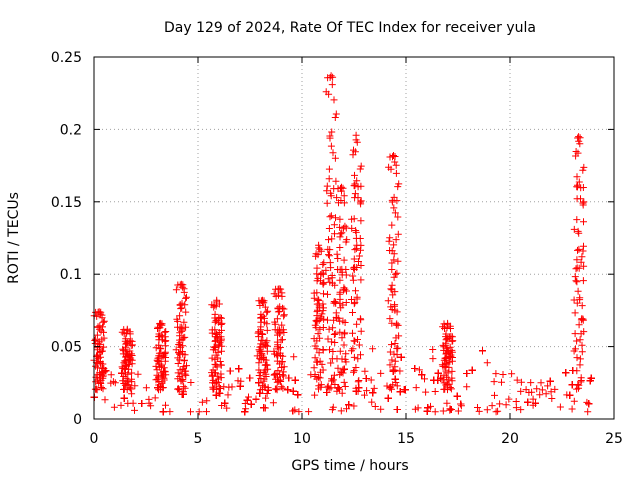 The width and height of the screenshot is (640, 480). Describe the element at coordinates (66, 348) in the screenshot. I see `y-tick-label: 0.05` at that location.